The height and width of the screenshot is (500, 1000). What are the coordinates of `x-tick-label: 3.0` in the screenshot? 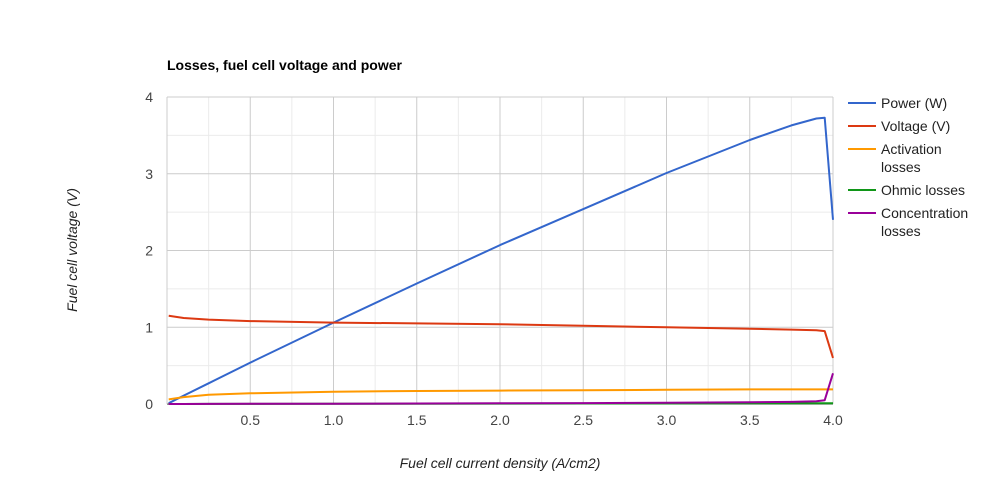 It's located at (667, 420).